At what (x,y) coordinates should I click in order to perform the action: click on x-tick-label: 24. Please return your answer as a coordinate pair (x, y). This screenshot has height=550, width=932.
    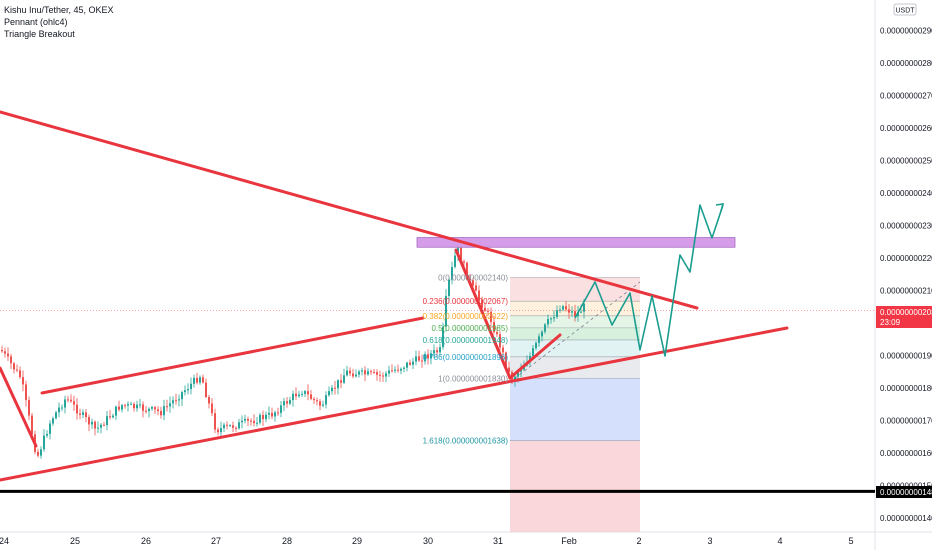
    Looking at the image, I should click on (4, 541).